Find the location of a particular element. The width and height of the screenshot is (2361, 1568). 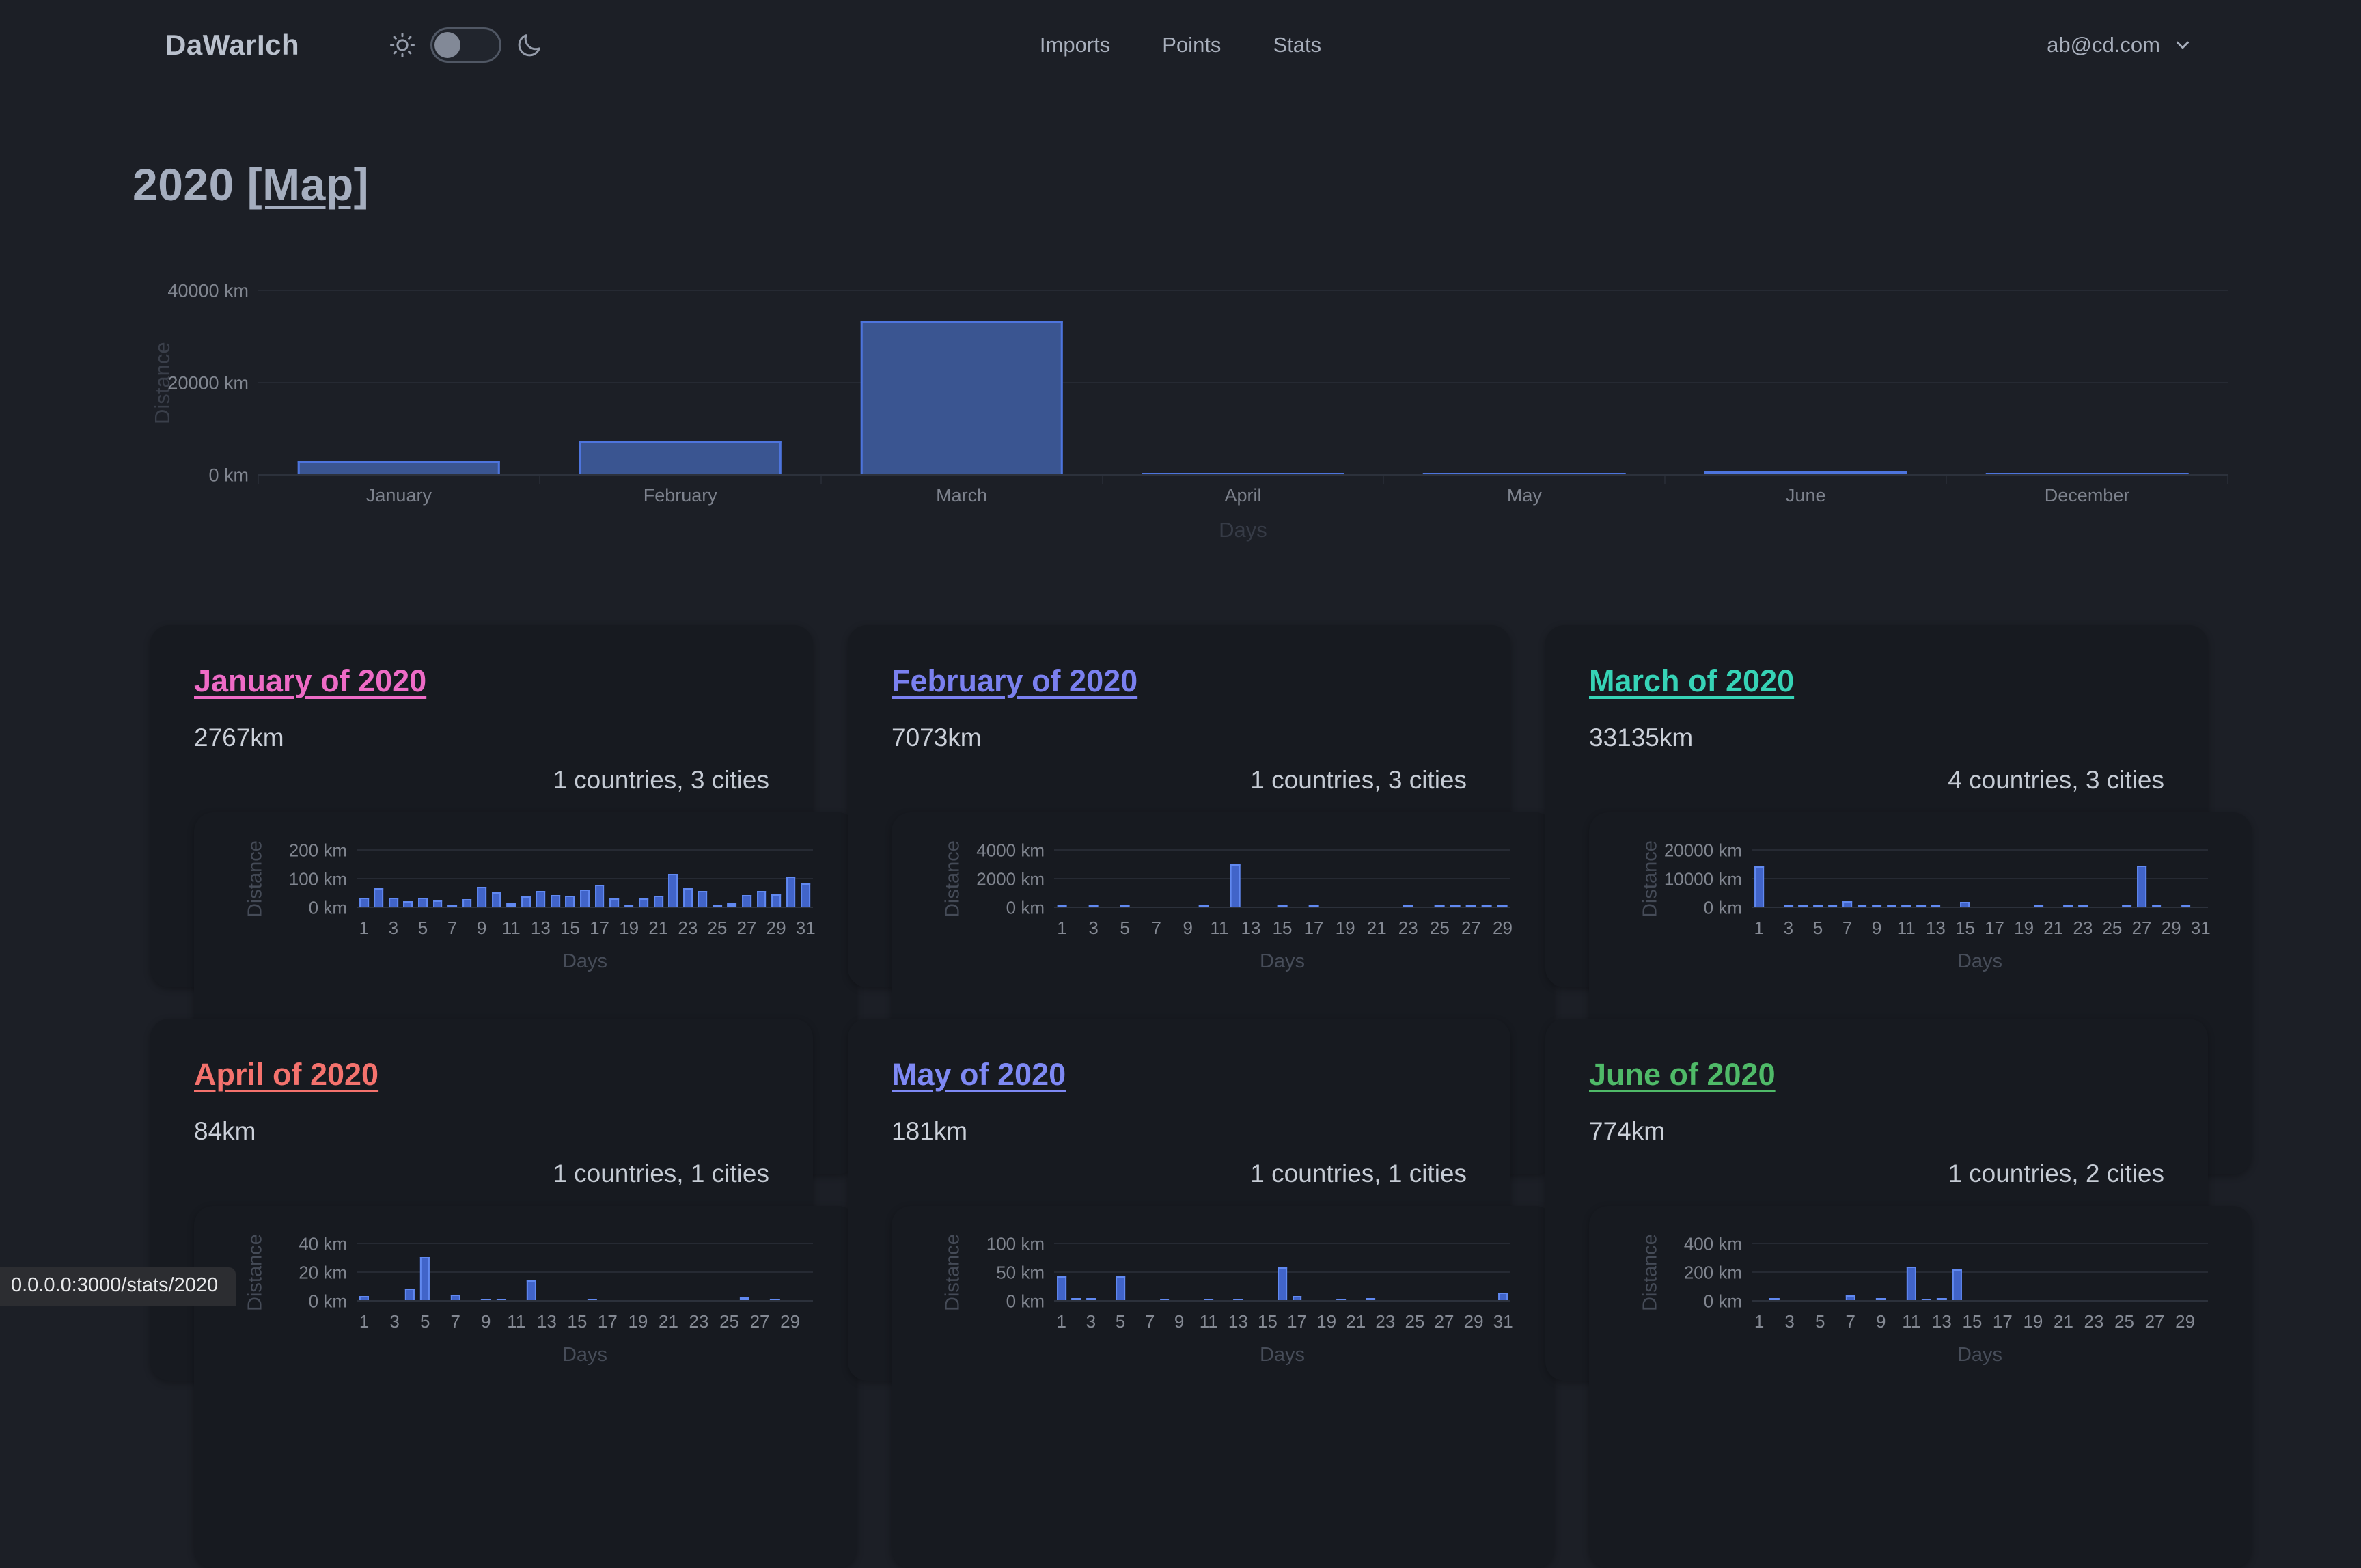

month-link: February of 2020 is located at coordinates (1015, 681).